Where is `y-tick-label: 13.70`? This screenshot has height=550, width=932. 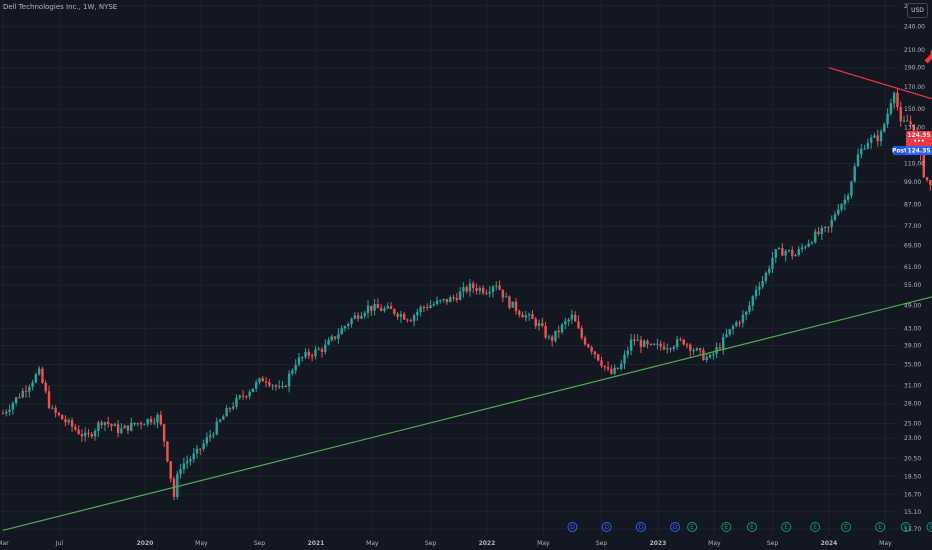 y-tick-label: 13.70 is located at coordinates (912, 529).